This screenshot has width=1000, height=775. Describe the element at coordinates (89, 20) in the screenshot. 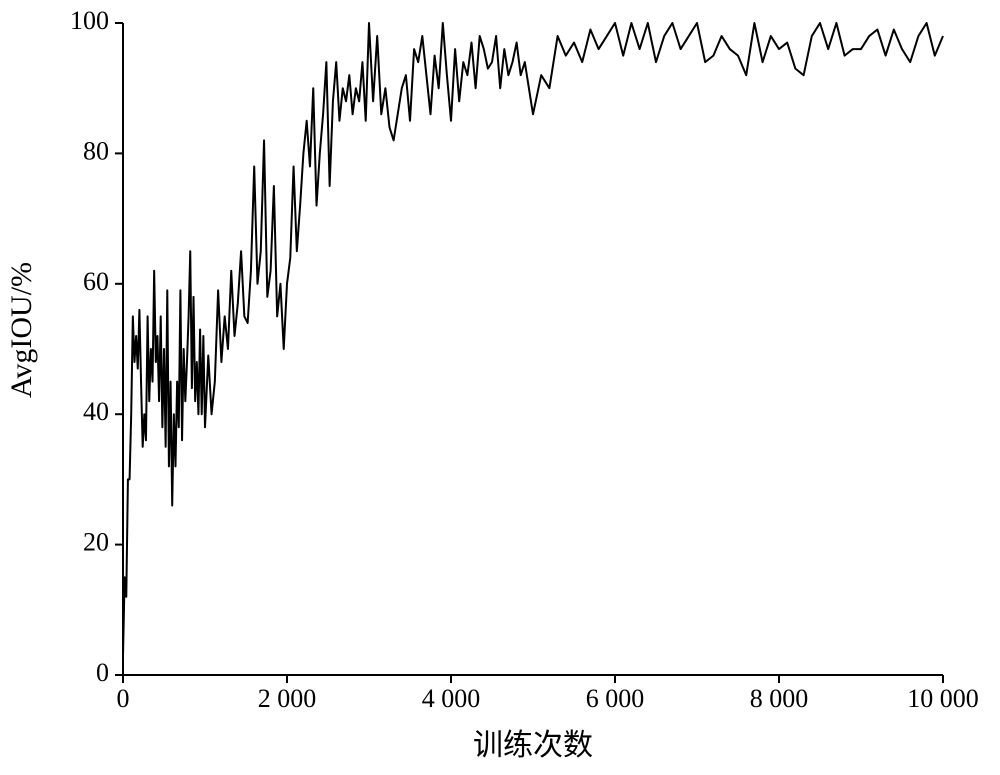

I see `y-tick-label: 100` at that location.